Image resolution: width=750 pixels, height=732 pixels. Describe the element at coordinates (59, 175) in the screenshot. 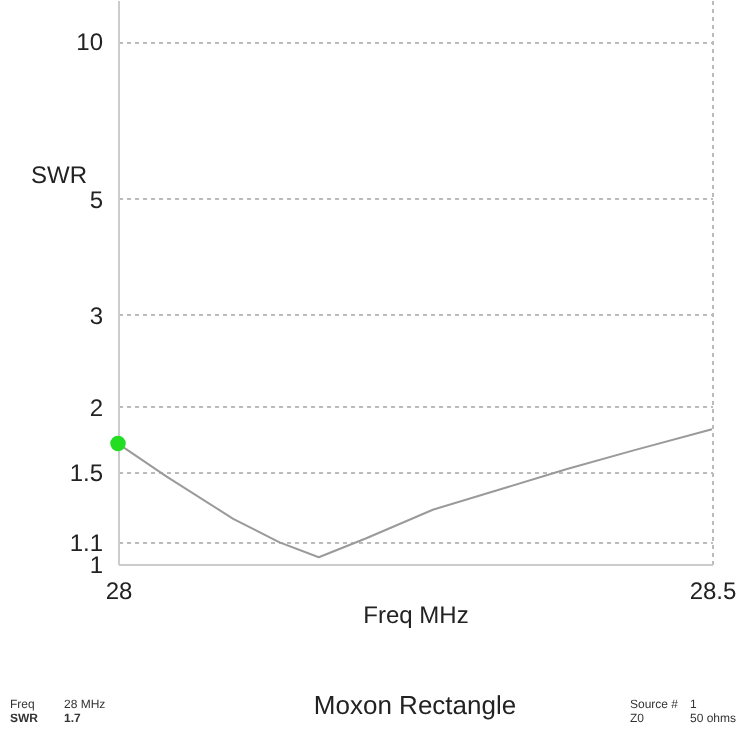

I see `y-axis-title: SWR` at that location.